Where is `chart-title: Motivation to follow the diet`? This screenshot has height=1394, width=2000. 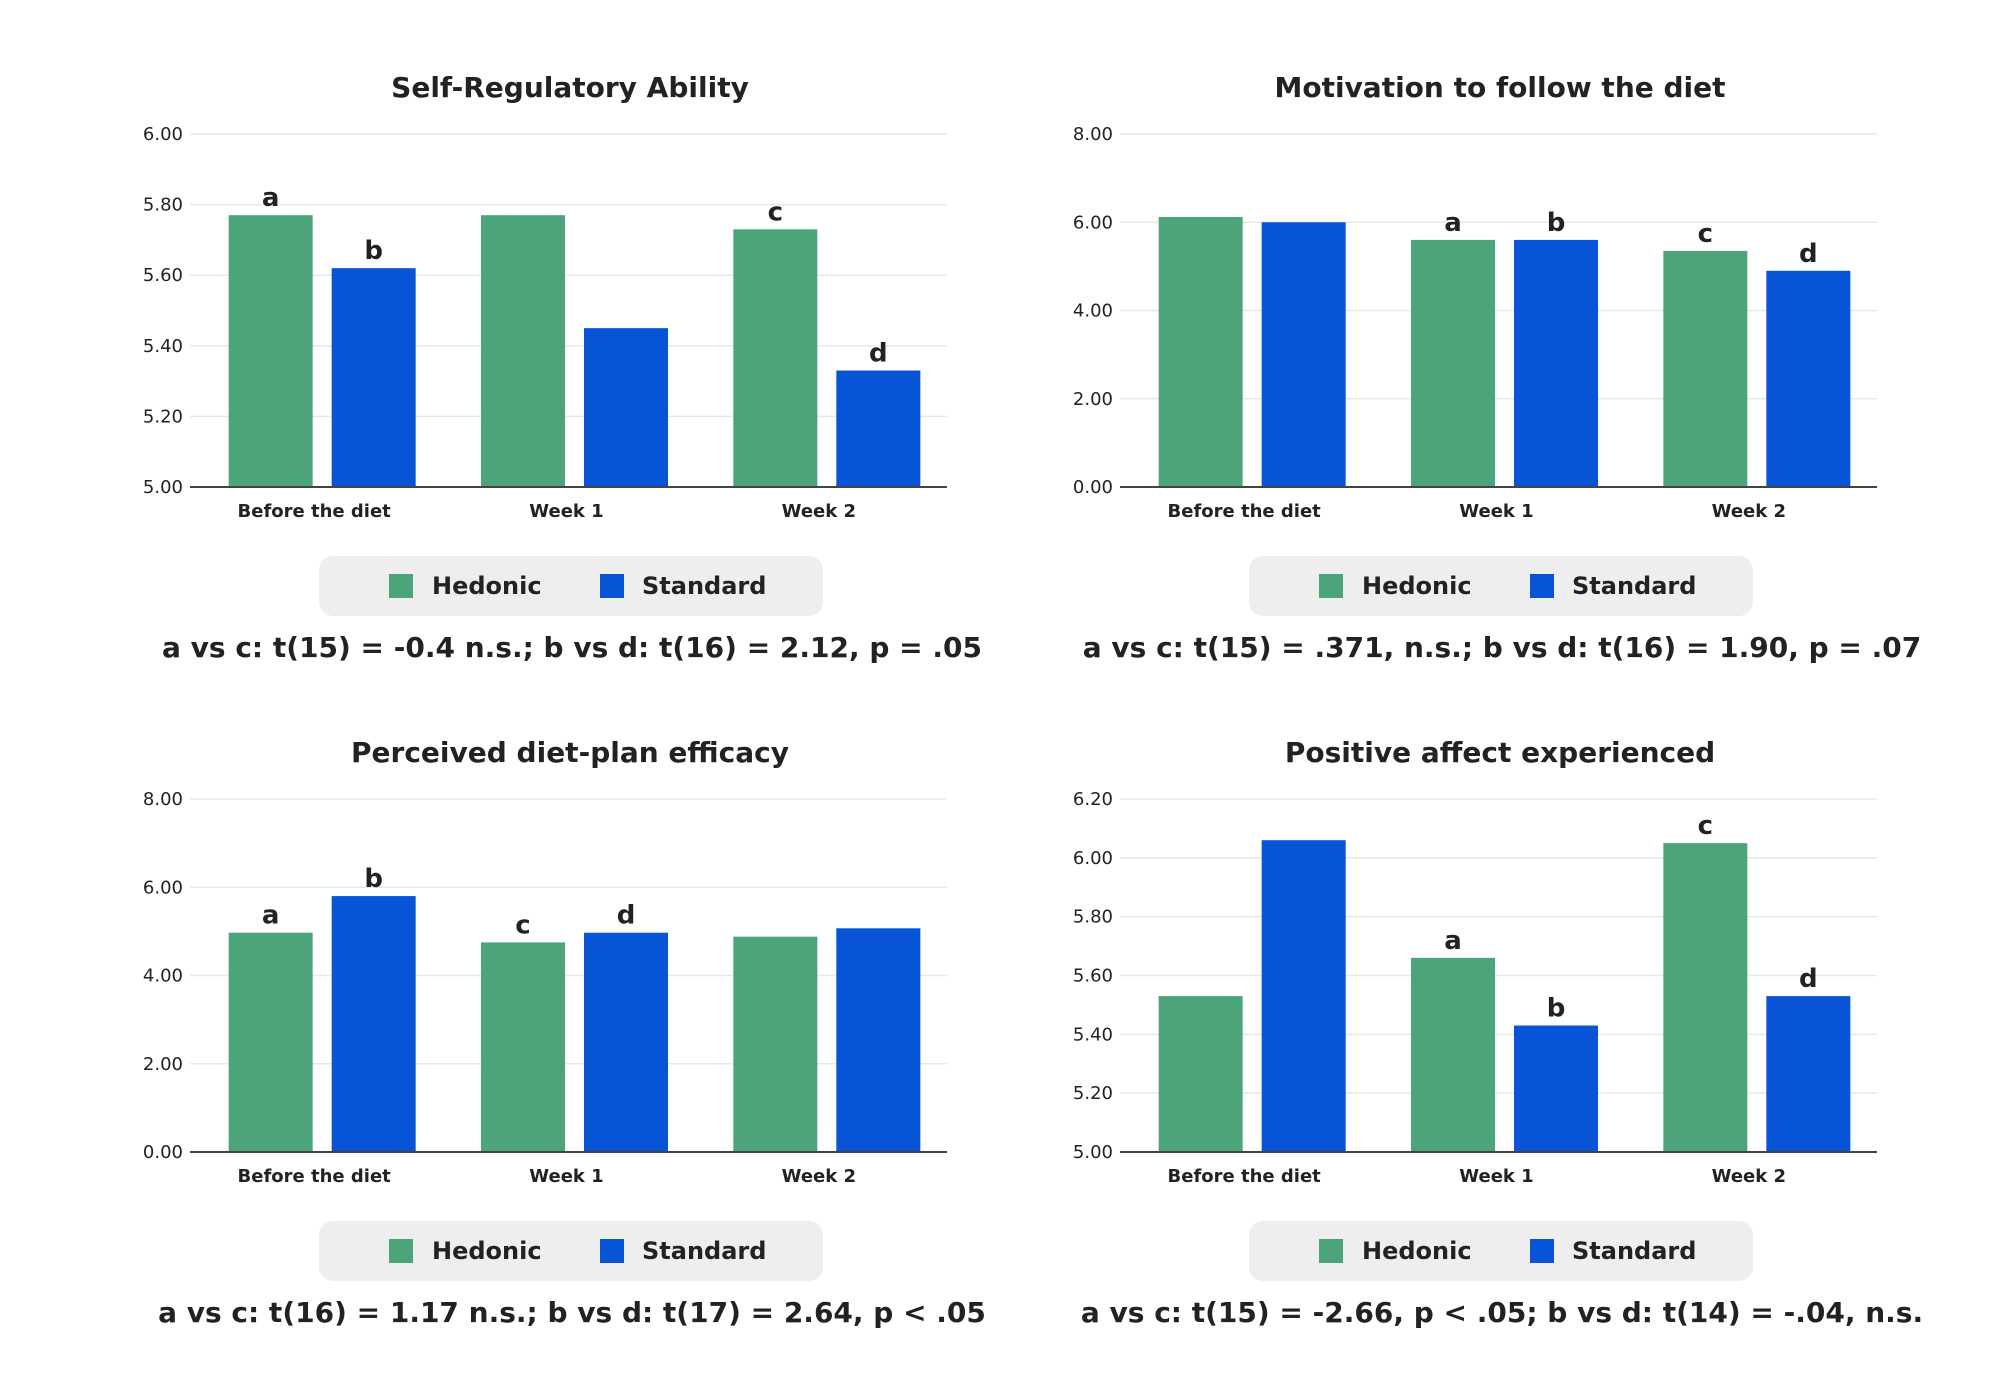
chart-title: Motivation to follow the diet is located at coordinates (1499, 87).